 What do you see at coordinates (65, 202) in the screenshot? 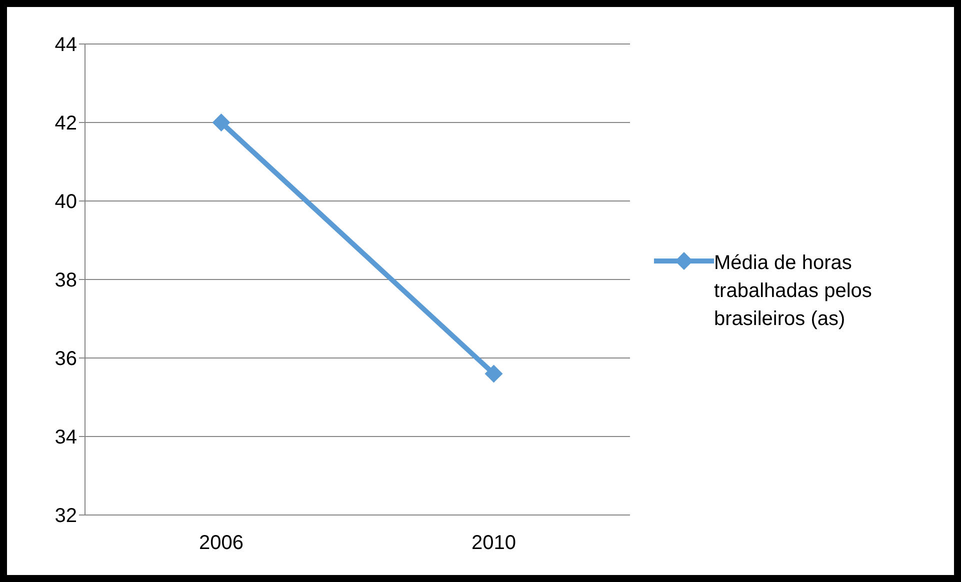
I see `y-tick-label: 40` at bounding box center [65, 202].